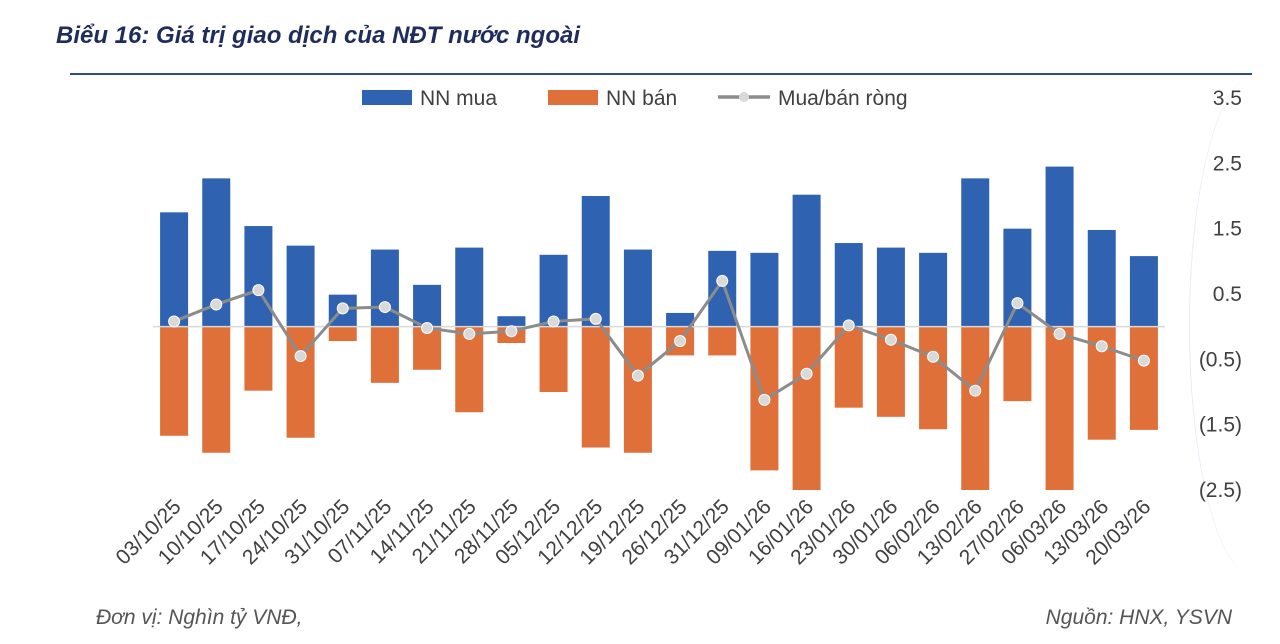 This screenshot has height=644, width=1280. What do you see at coordinates (1220, 359) in the screenshot?
I see `y-tick-label: (0.5)` at bounding box center [1220, 359].